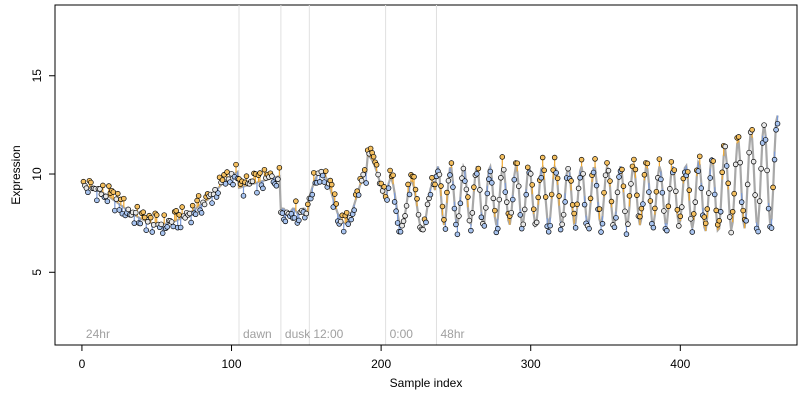 Image resolution: width=800 pixels, height=400 pixels. What do you see at coordinates (37, 272) in the screenshot?
I see `y-tick-label: 5` at bounding box center [37, 272].